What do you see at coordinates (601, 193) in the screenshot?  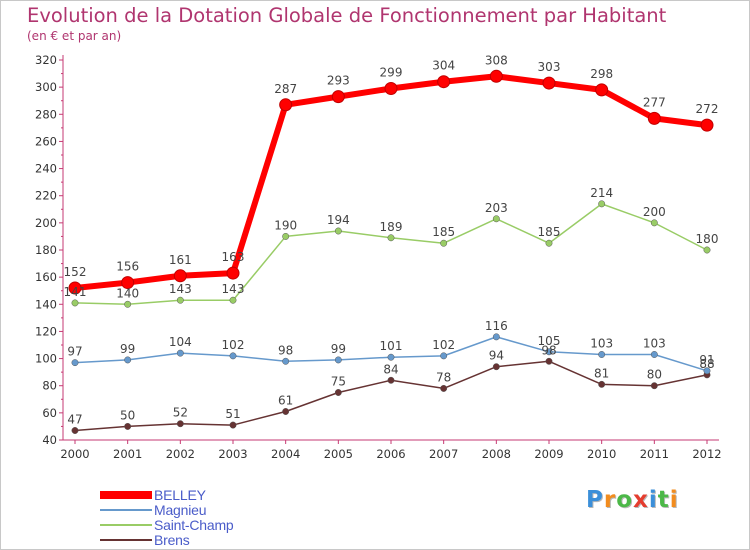 I see `data-label-saint-champ: 214` at bounding box center [601, 193].